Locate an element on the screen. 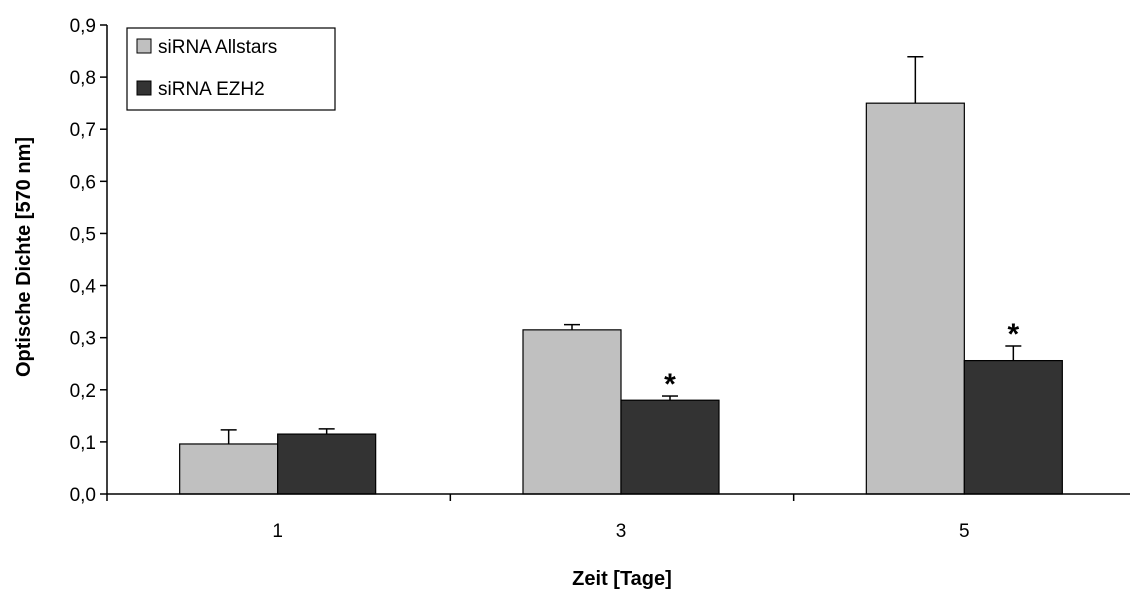 The image size is (1130, 592). y-tick-label: 0,2 is located at coordinates (83, 391).